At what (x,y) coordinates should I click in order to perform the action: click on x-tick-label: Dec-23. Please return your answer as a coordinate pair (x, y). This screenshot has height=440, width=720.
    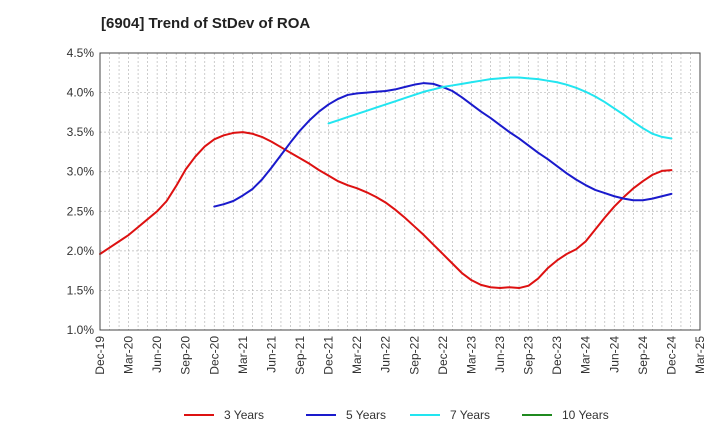
    Looking at the image, I should click on (557, 355).